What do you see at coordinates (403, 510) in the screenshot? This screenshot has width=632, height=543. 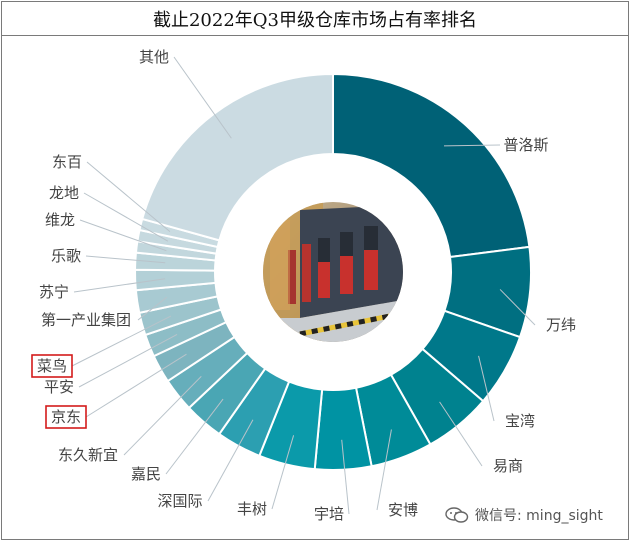 I see `slice-label-4: 安博` at bounding box center [403, 510].